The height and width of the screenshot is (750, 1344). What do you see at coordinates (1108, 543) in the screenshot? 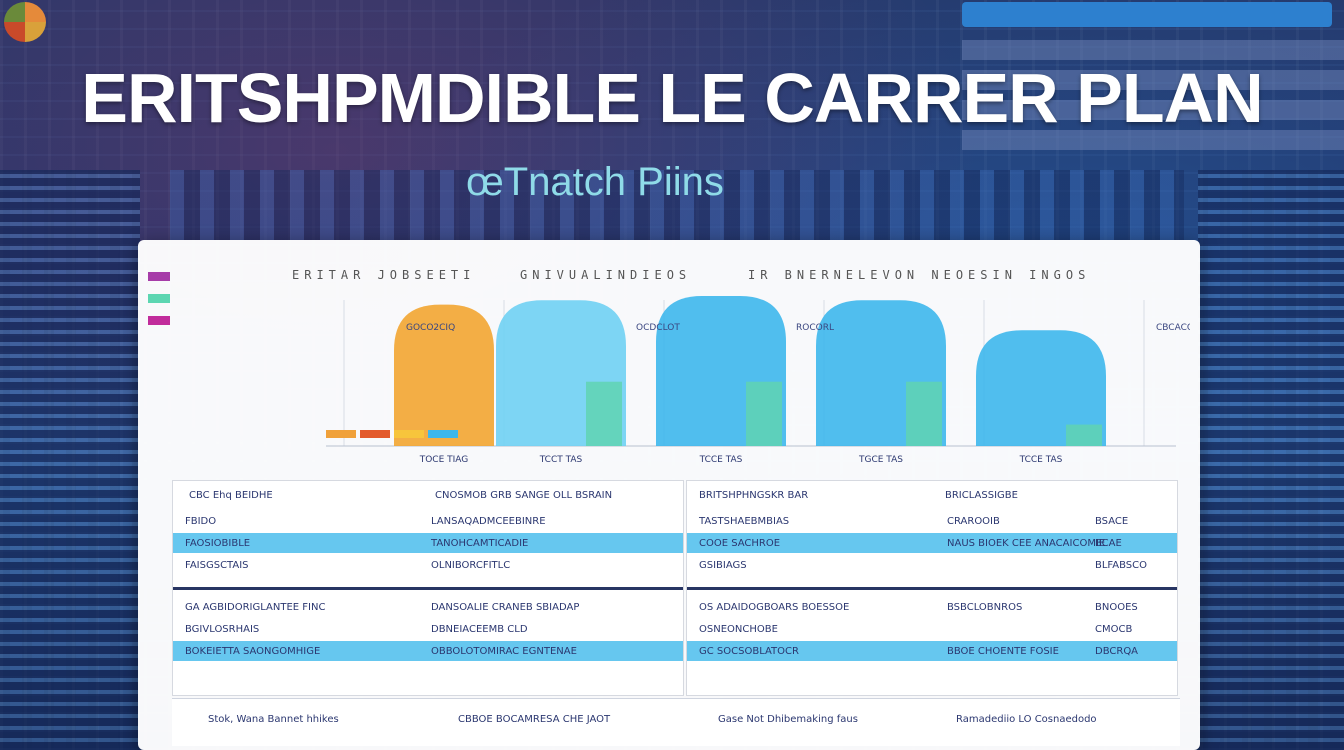
I see `table-cell: BCAE` at bounding box center [1108, 543].